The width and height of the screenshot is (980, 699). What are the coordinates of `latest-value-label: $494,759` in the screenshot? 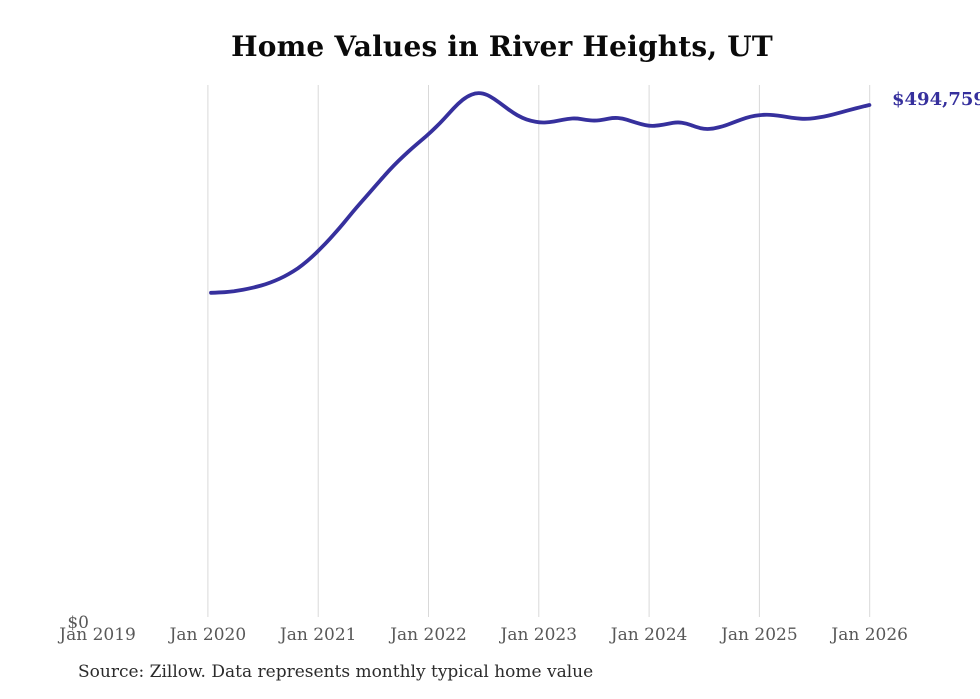 It's located at (936, 99).